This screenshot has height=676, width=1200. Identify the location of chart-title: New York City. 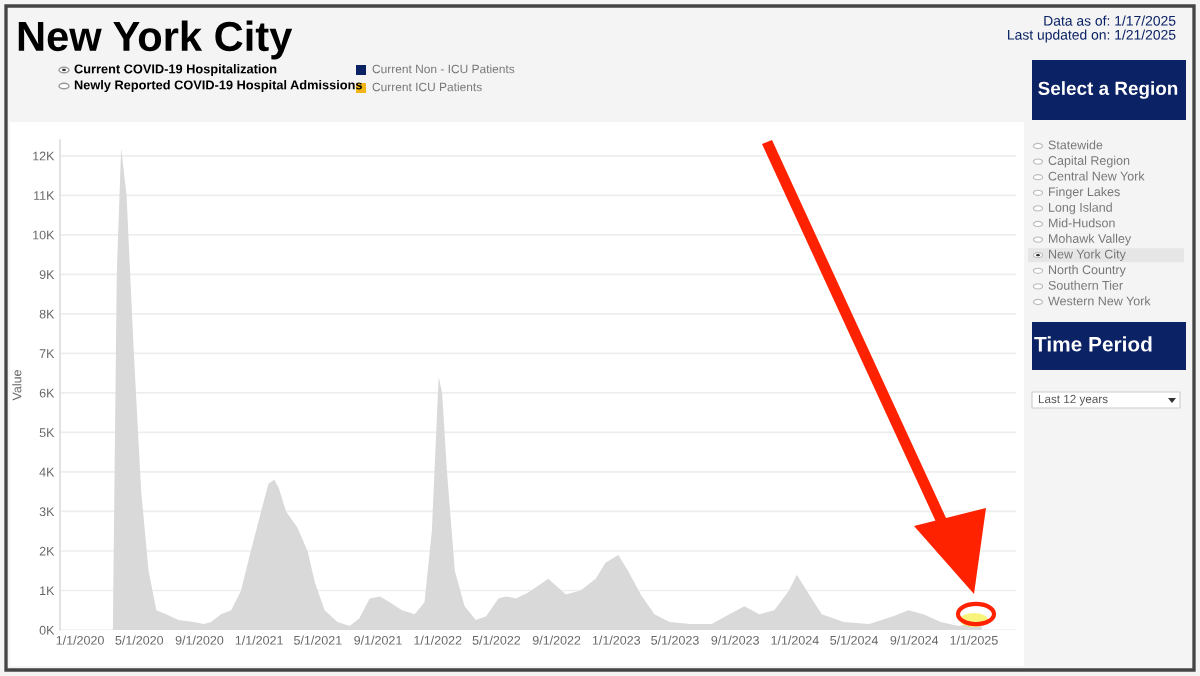
(155, 40).